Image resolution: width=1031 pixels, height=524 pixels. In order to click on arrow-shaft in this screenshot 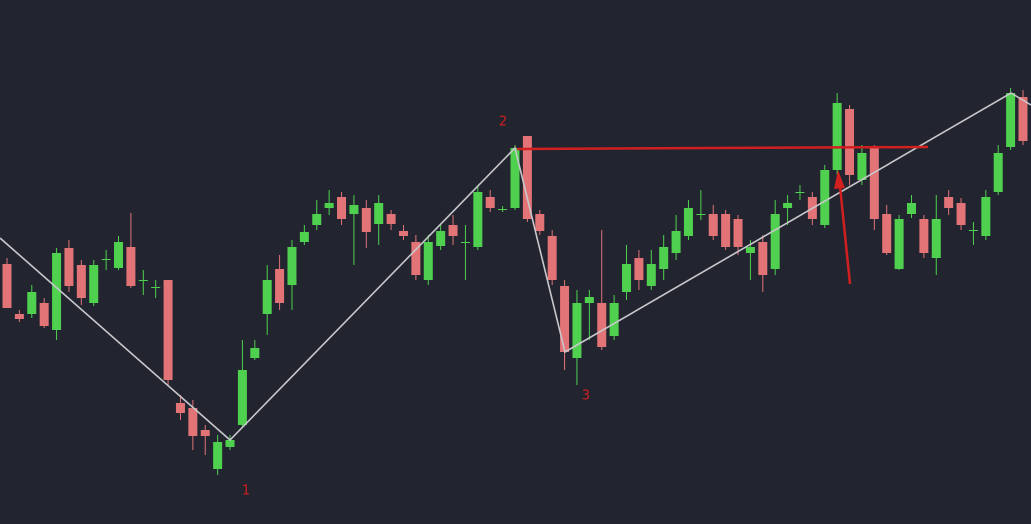, I will do `click(845, 235)`.